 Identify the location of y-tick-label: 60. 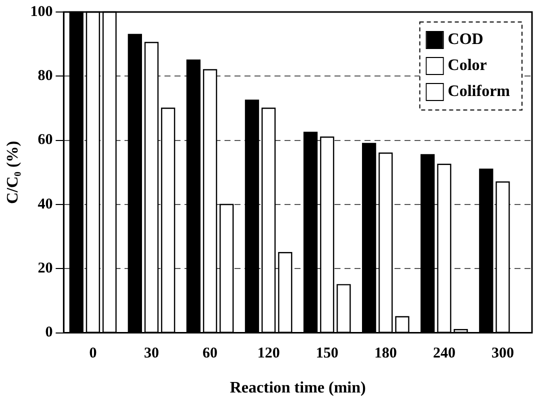
(45, 140).